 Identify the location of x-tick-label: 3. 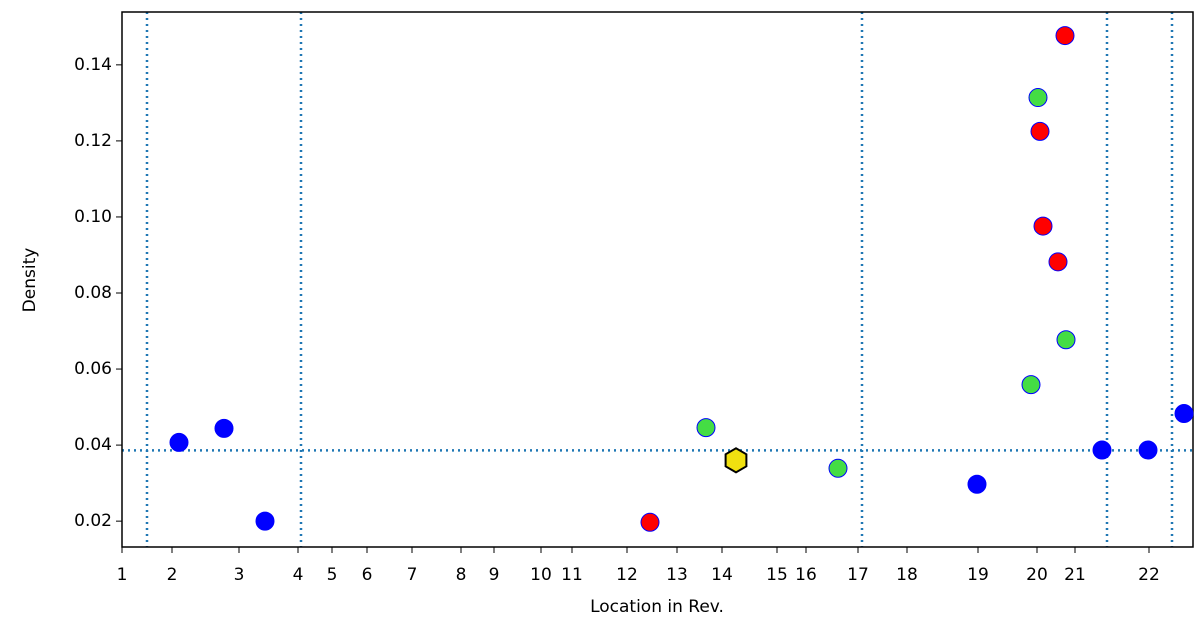
(239, 575).